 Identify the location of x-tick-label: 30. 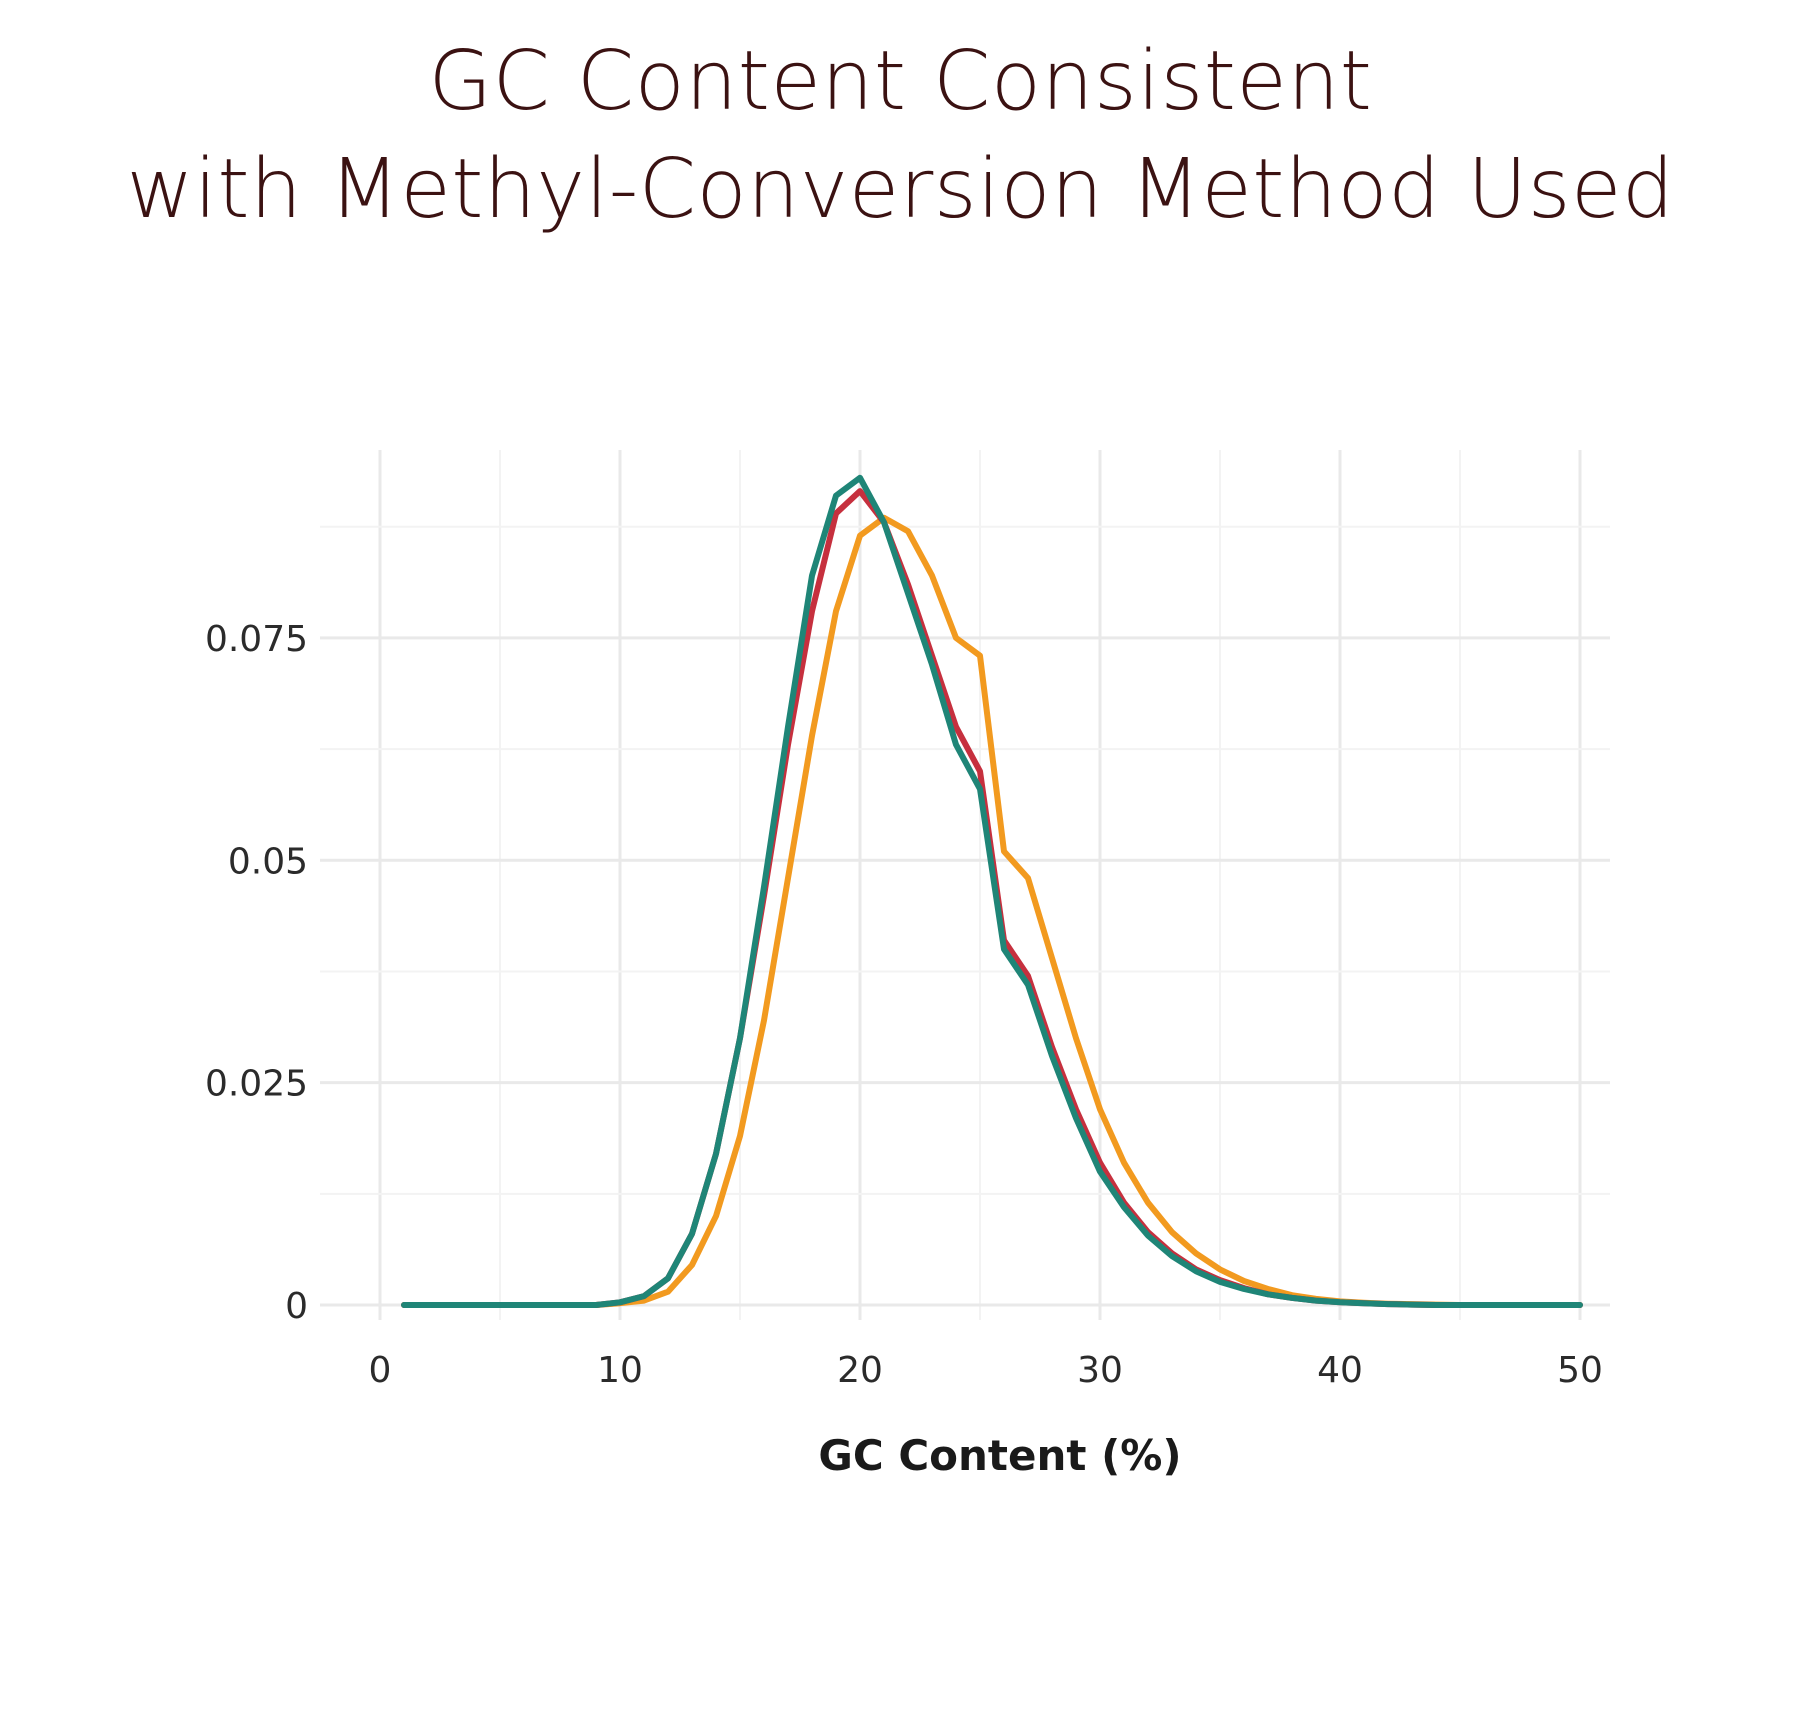
(1100, 1370).